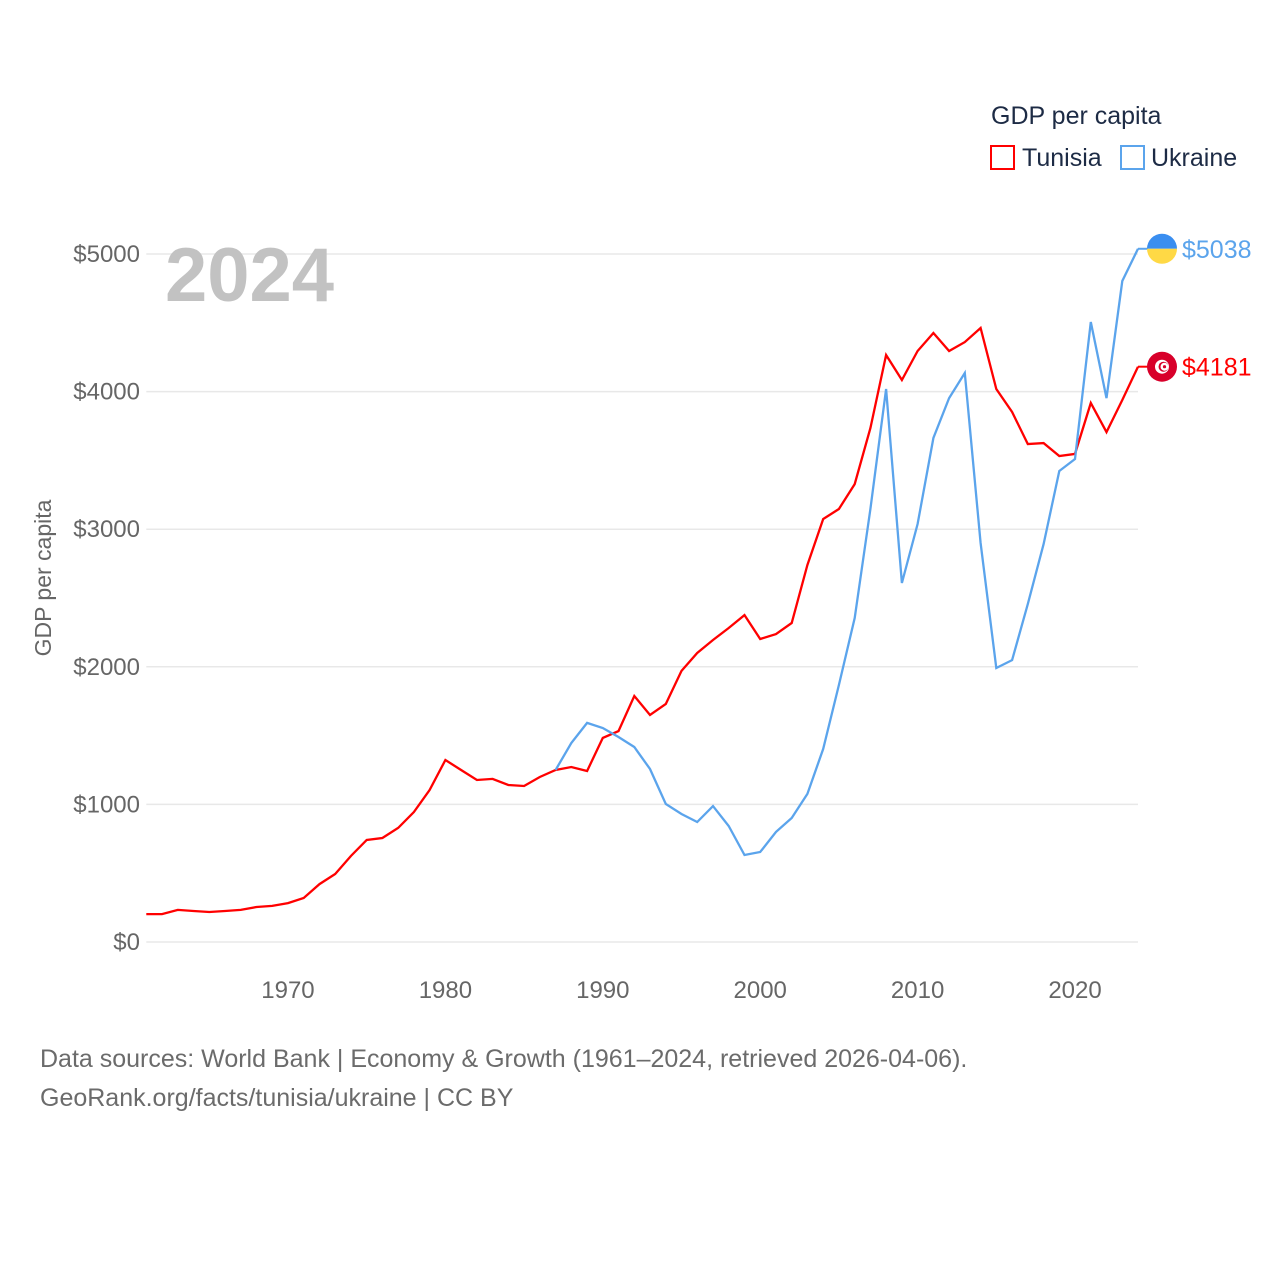  What do you see at coordinates (445, 990) in the screenshot?
I see `x-tick-label: 1980` at bounding box center [445, 990].